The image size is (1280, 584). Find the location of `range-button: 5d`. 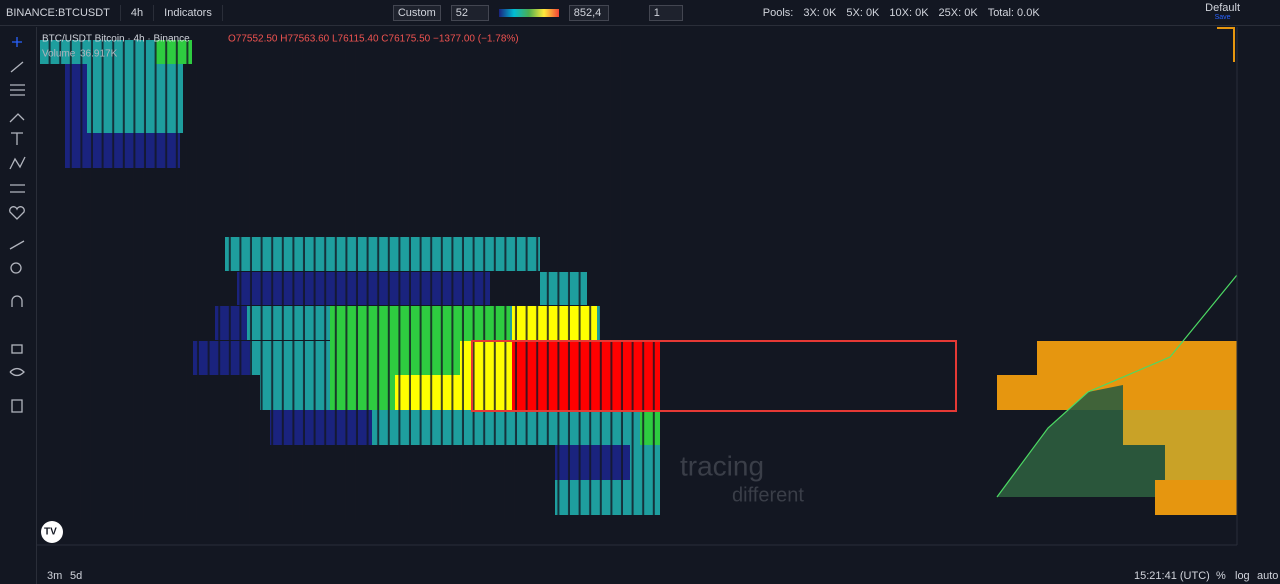

range-button: 5d is located at coordinates (76, 576).